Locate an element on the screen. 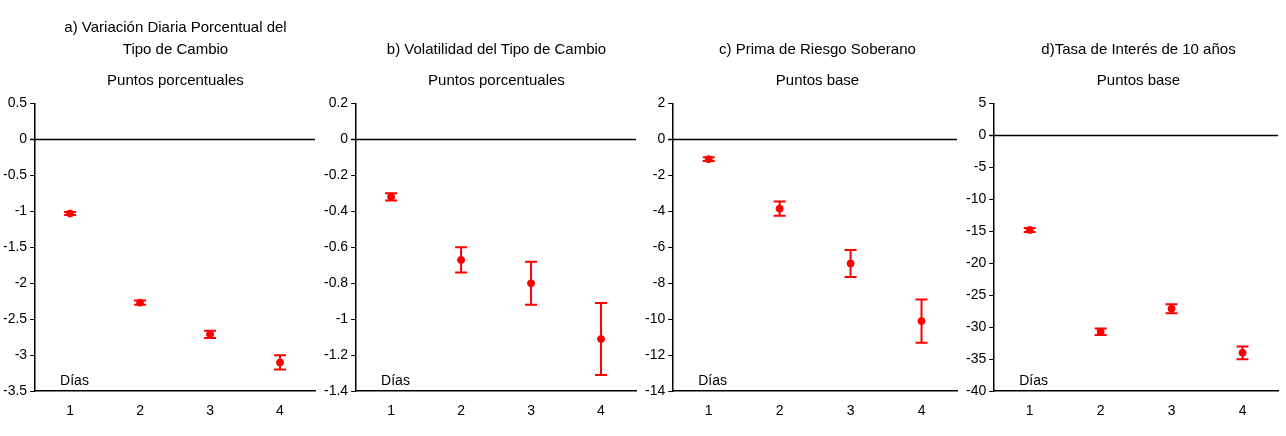 Image resolution: width=1286 pixels, height=436 pixels. y-tick-label: -2.5 is located at coordinates (15, 318).